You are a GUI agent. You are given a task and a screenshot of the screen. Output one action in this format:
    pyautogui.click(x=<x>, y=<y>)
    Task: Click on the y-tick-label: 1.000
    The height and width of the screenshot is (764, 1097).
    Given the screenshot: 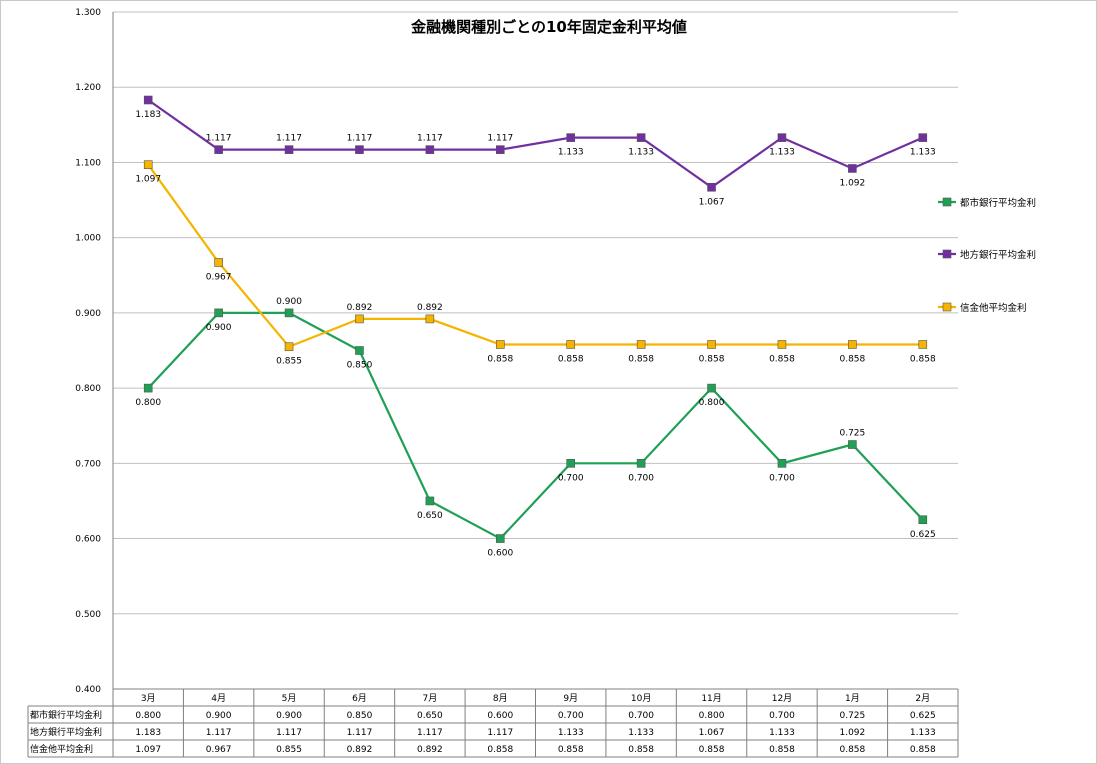 What is the action you would take?
    pyautogui.click(x=88, y=239)
    